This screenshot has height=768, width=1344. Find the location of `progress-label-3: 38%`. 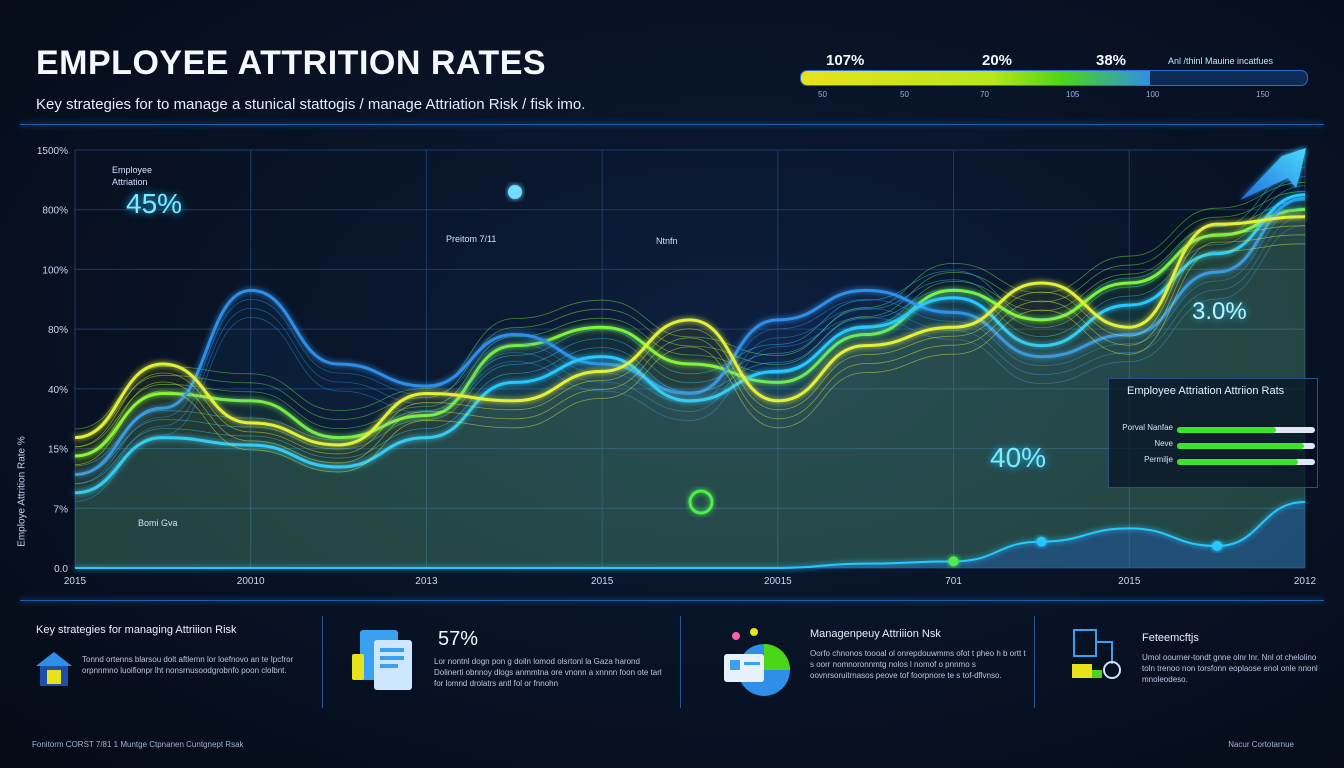

progress-label-3: 38% is located at coordinates (1111, 60).